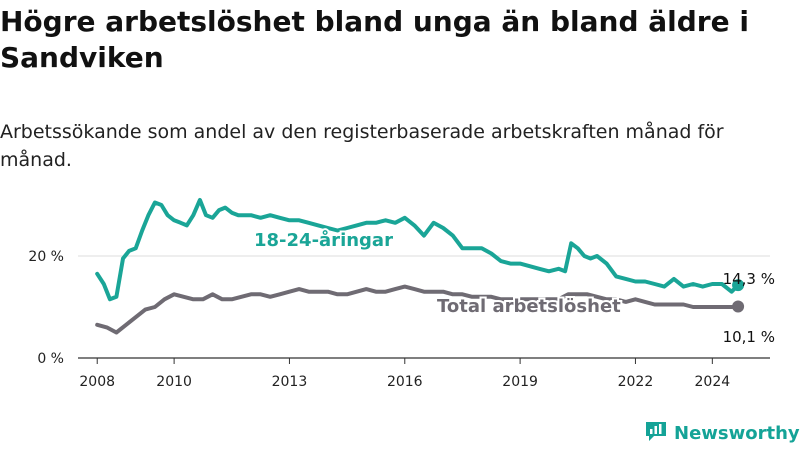 Image resolution: width=800 pixels, height=450 pixels. I want to click on x-tick-label: 2010, so click(174, 382).